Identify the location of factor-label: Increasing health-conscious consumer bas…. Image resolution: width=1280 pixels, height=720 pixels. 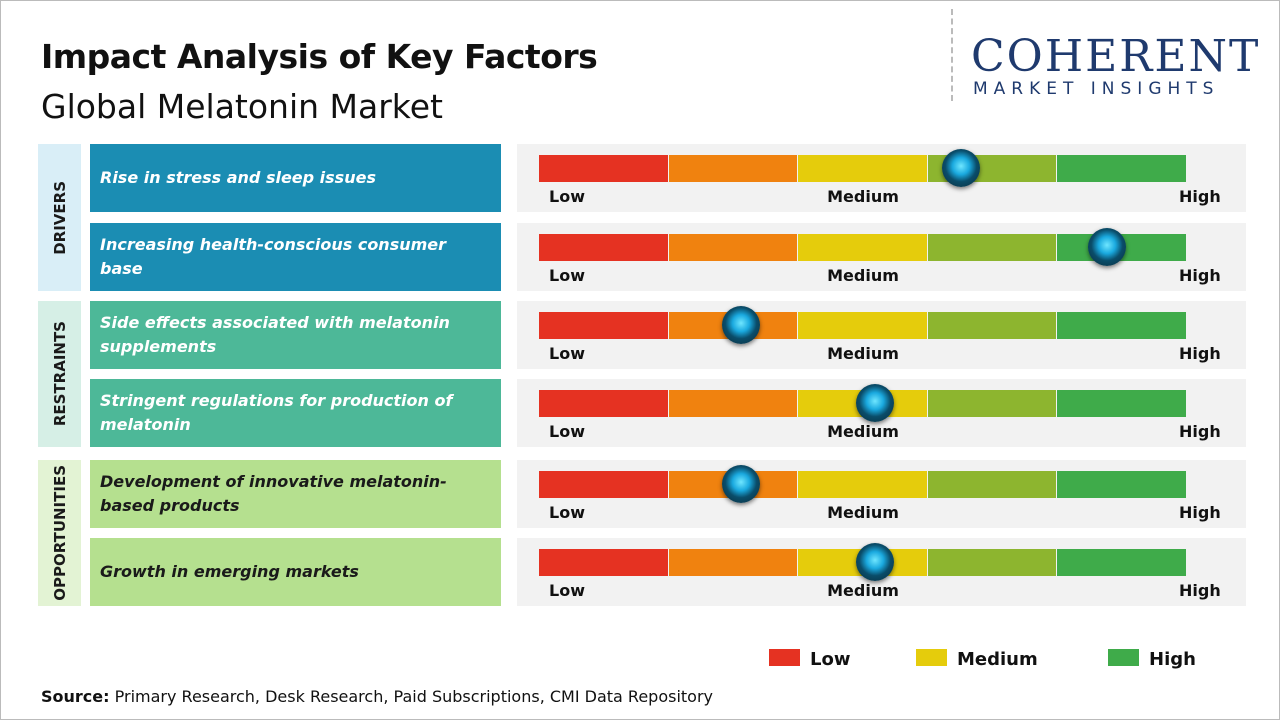
(295, 257).